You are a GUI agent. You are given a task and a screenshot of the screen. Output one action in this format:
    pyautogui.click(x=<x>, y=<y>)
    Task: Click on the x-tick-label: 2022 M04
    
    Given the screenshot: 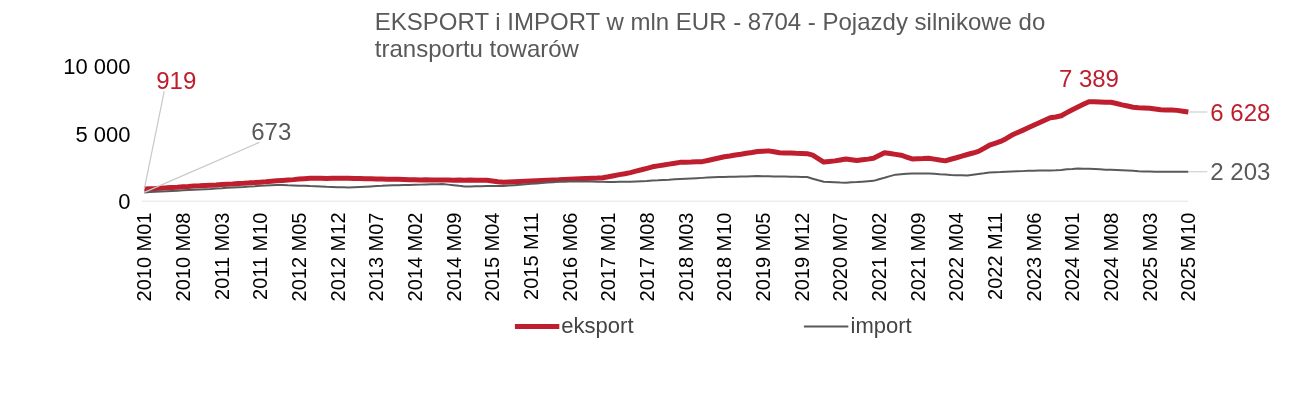 What is the action you would take?
    pyautogui.click(x=956, y=257)
    